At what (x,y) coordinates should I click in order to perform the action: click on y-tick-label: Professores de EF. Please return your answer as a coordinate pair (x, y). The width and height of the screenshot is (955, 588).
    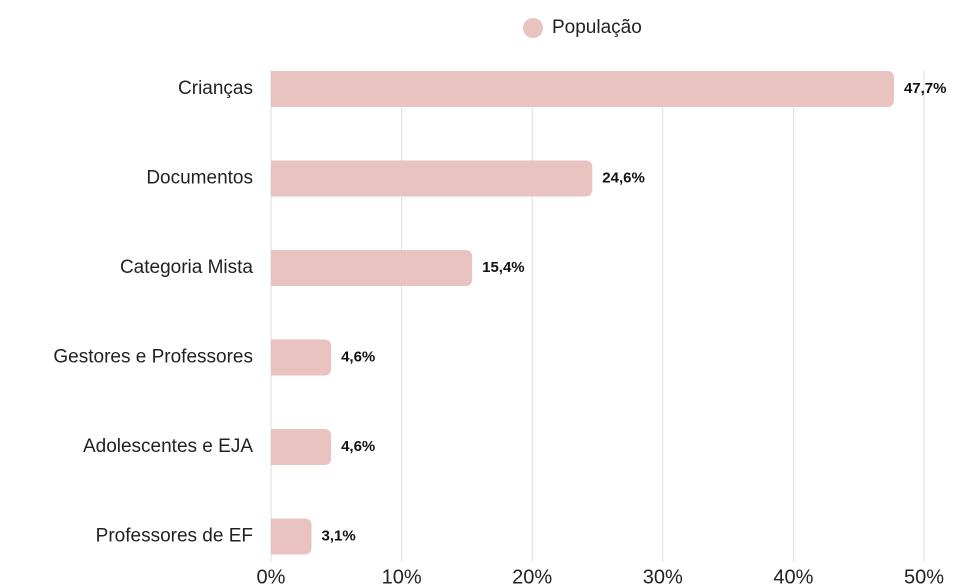
    Looking at the image, I should click on (174, 536).